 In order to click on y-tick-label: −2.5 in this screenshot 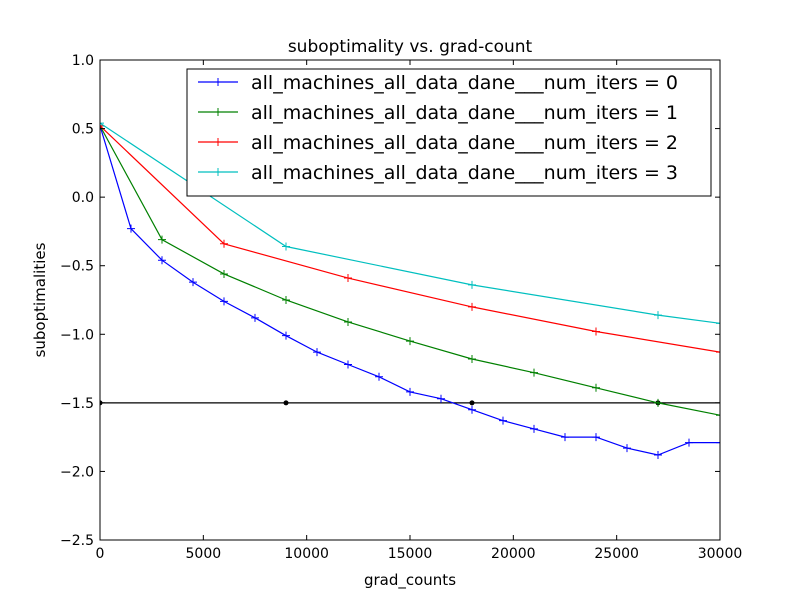, I will do `click(77, 541)`.